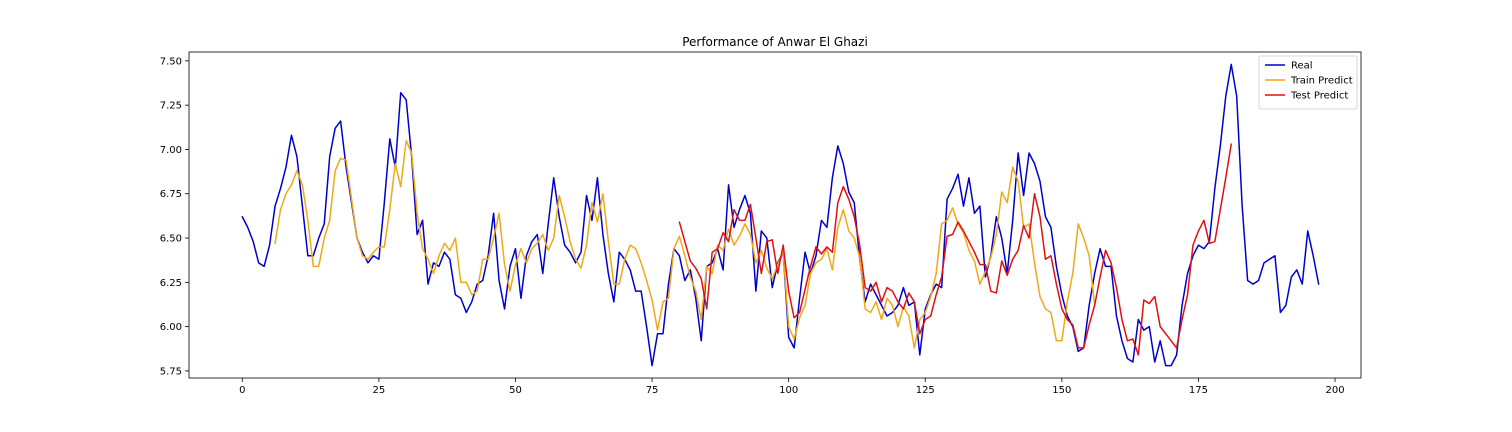 The image size is (1512, 432). Describe the element at coordinates (171, 371) in the screenshot. I see `y-tick-label: 5.75` at that location.